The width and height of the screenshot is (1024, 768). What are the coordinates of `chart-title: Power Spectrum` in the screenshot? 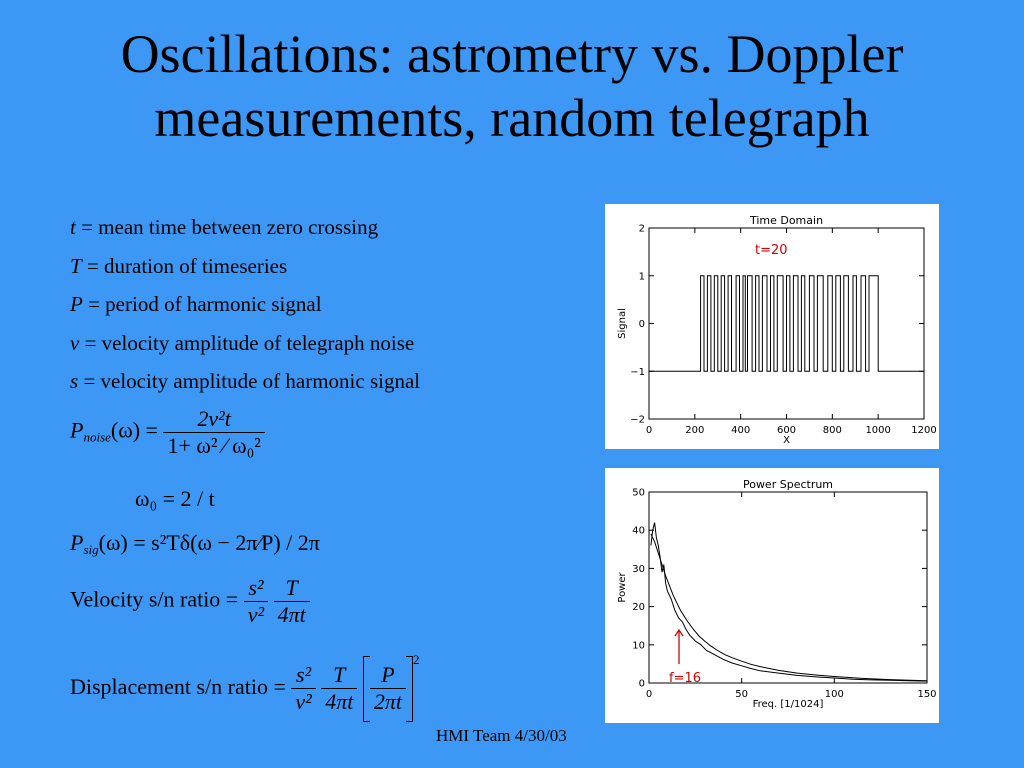 It's located at (788, 484).